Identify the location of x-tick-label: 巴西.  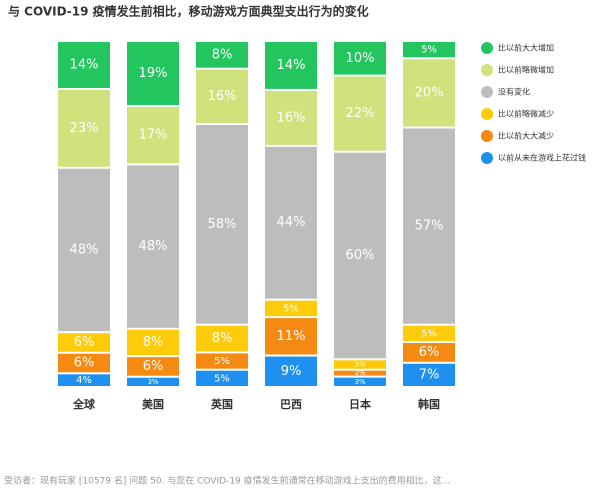
(291, 404).